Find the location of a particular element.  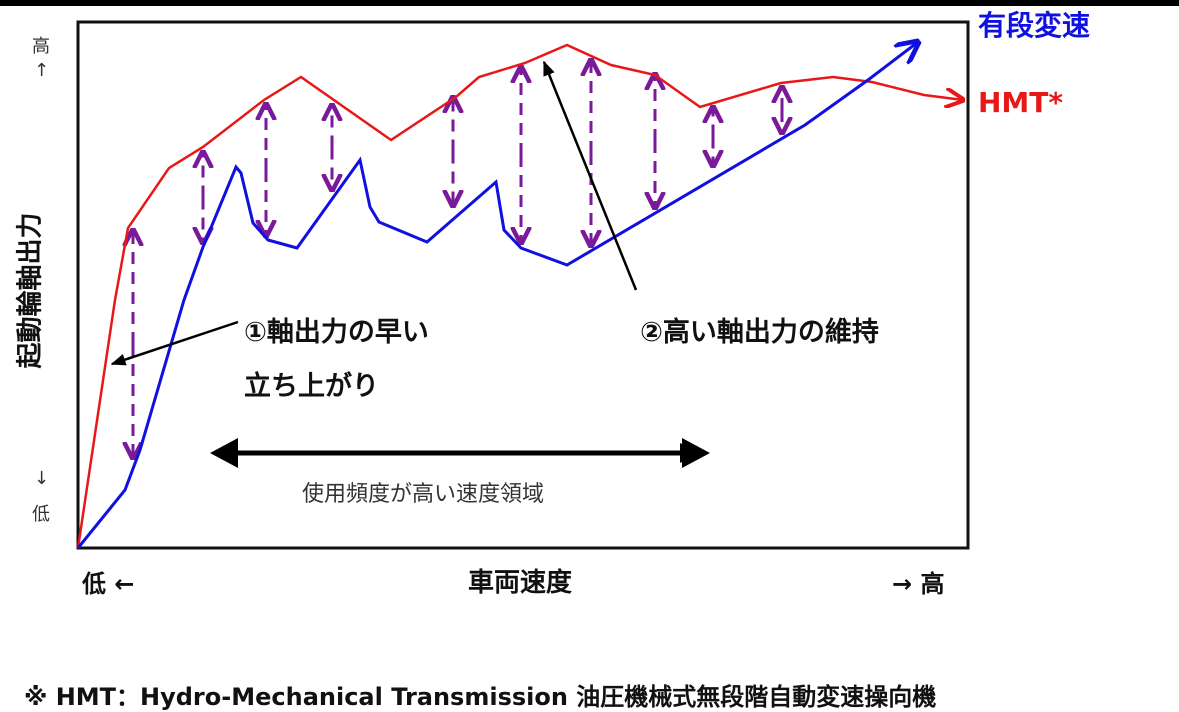

x-high-label: → 高 is located at coordinates (918, 584).